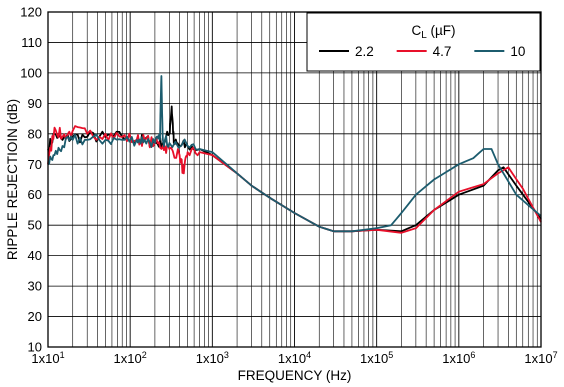 Image resolution: width=564 pixels, height=387 pixels. What do you see at coordinates (424, 35) in the screenshot?
I see `legend-title-subscript: L` at bounding box center [424, 35].